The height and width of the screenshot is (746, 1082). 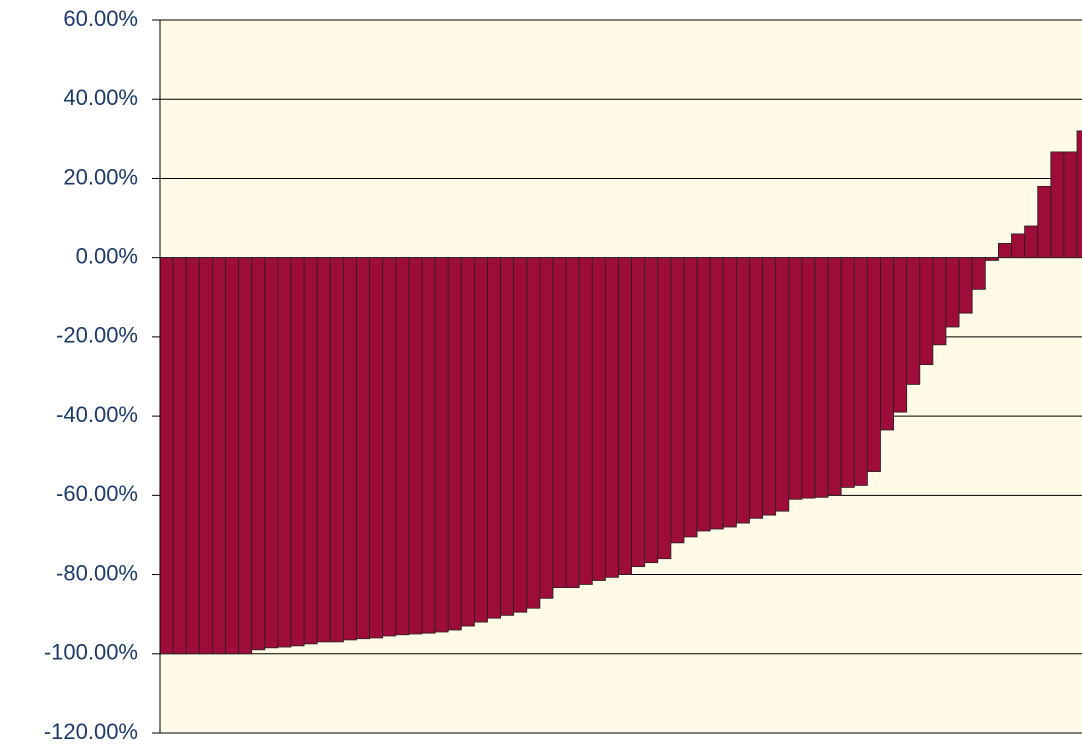 I want to click on y-tick-label: -20.00%, so click(x=97, y=335).